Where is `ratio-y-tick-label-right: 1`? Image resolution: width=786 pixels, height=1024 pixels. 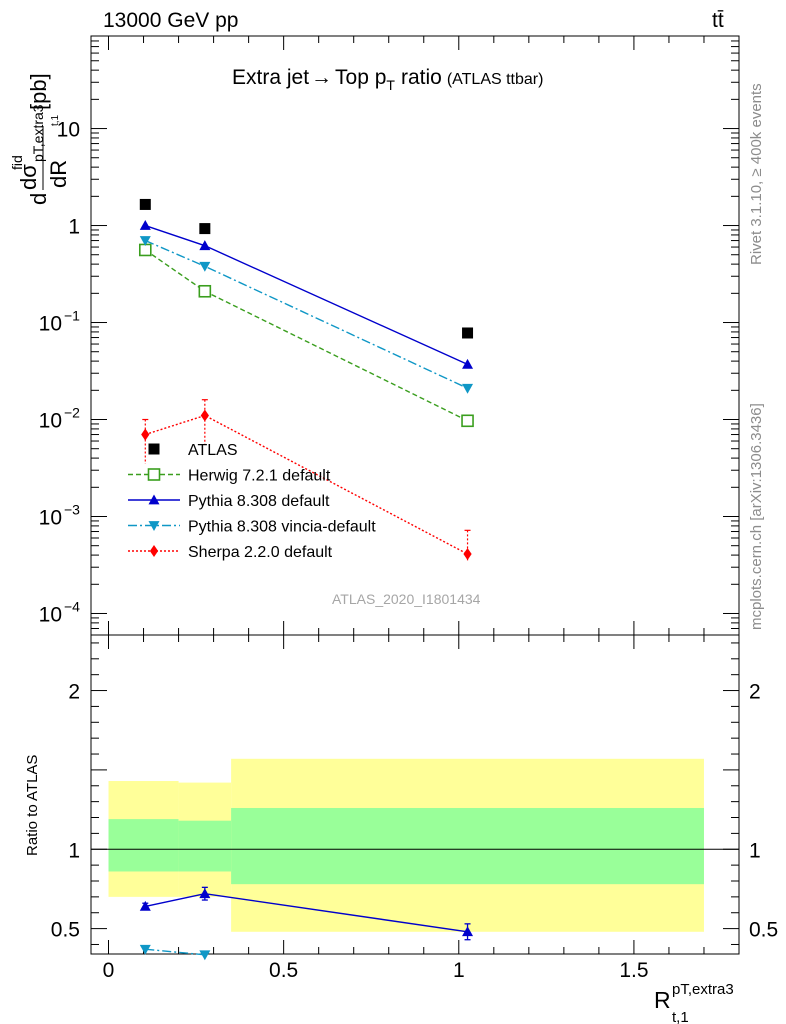 ratio-y-tick-label-right: 1 is located at coordinates (755, 850).